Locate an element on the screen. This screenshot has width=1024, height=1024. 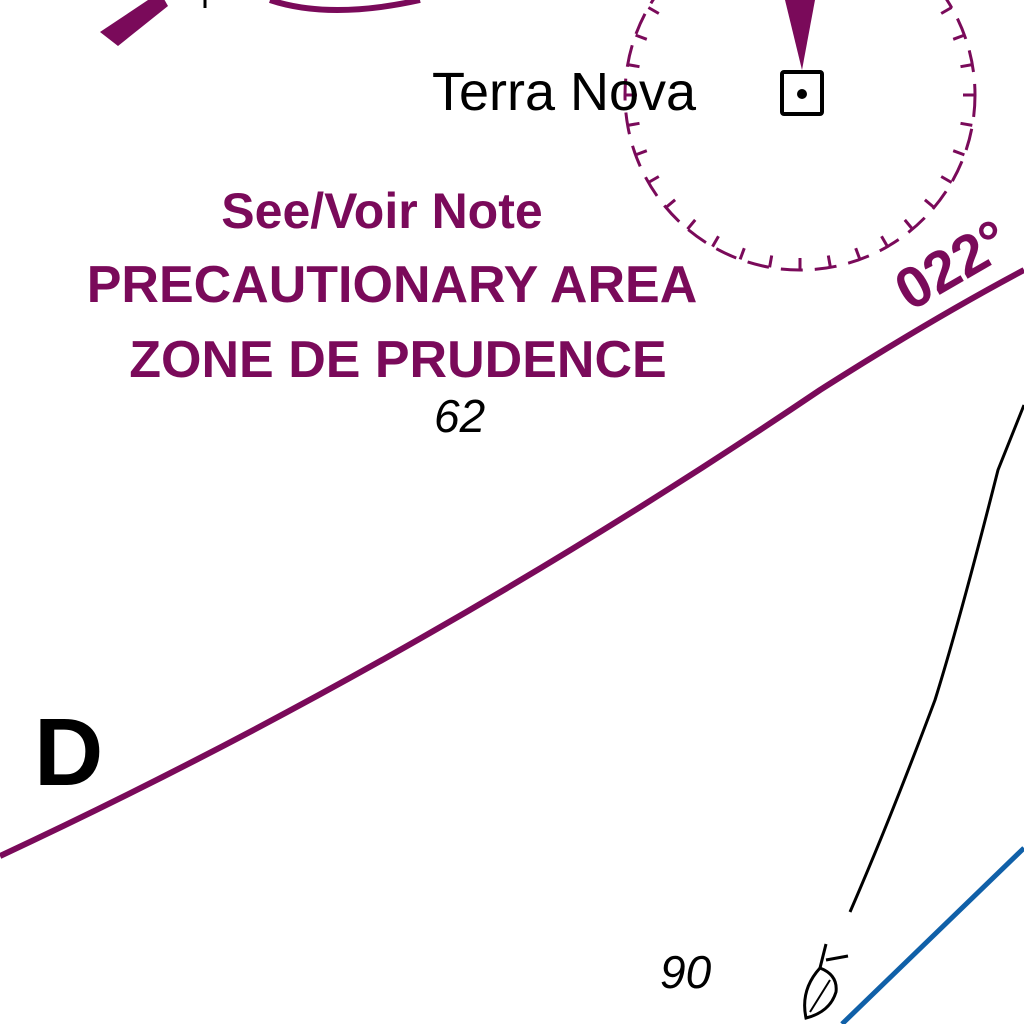
note-line-3: ZONE DE PRUDENCE is located at coordinates (397, 360).